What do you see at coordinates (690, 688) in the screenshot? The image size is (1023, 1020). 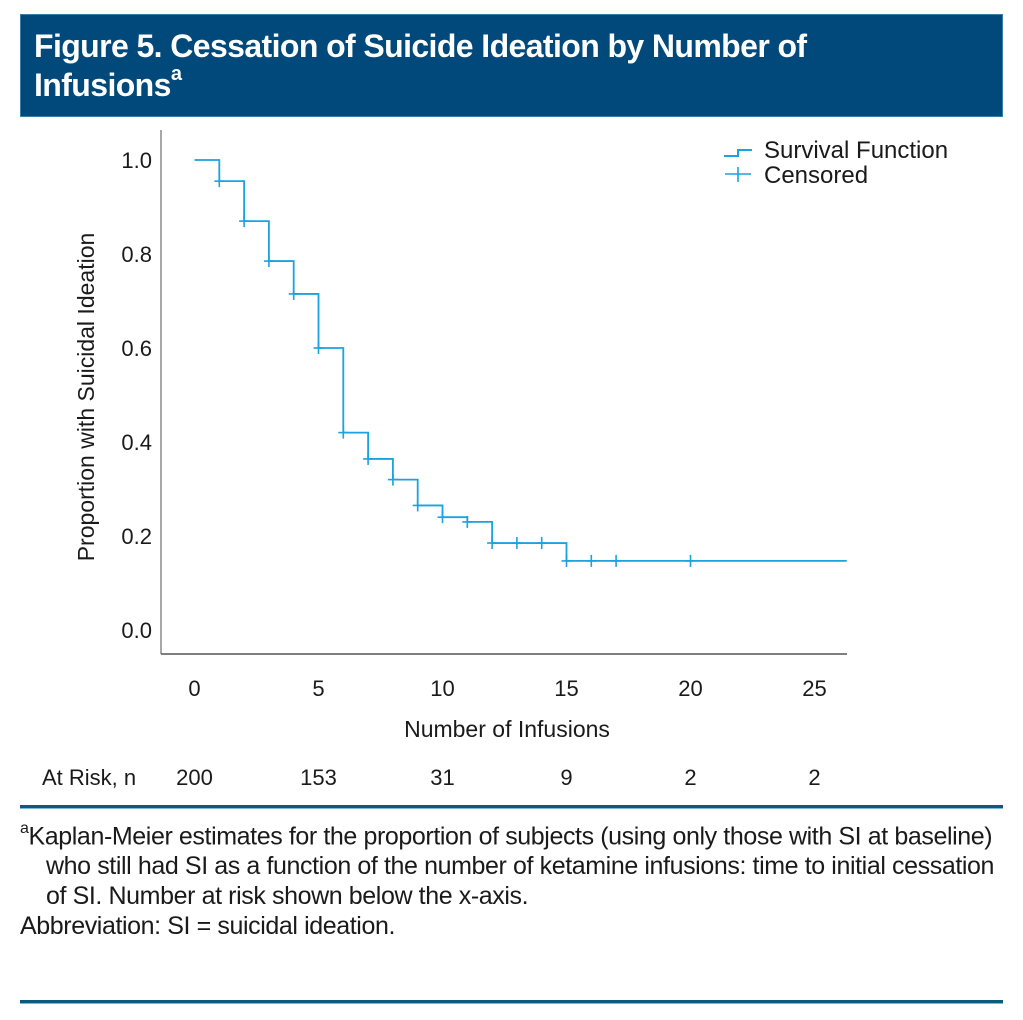 I see `x-tick-label: 20` at bounding box center [690, 688].